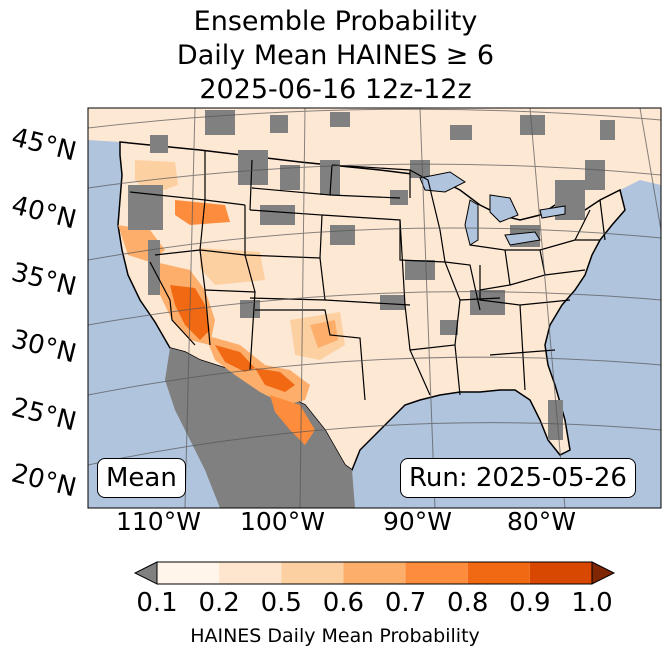  I want to click on colorbar-label: HAINES Daily Mean Probability, so click(335, 636).